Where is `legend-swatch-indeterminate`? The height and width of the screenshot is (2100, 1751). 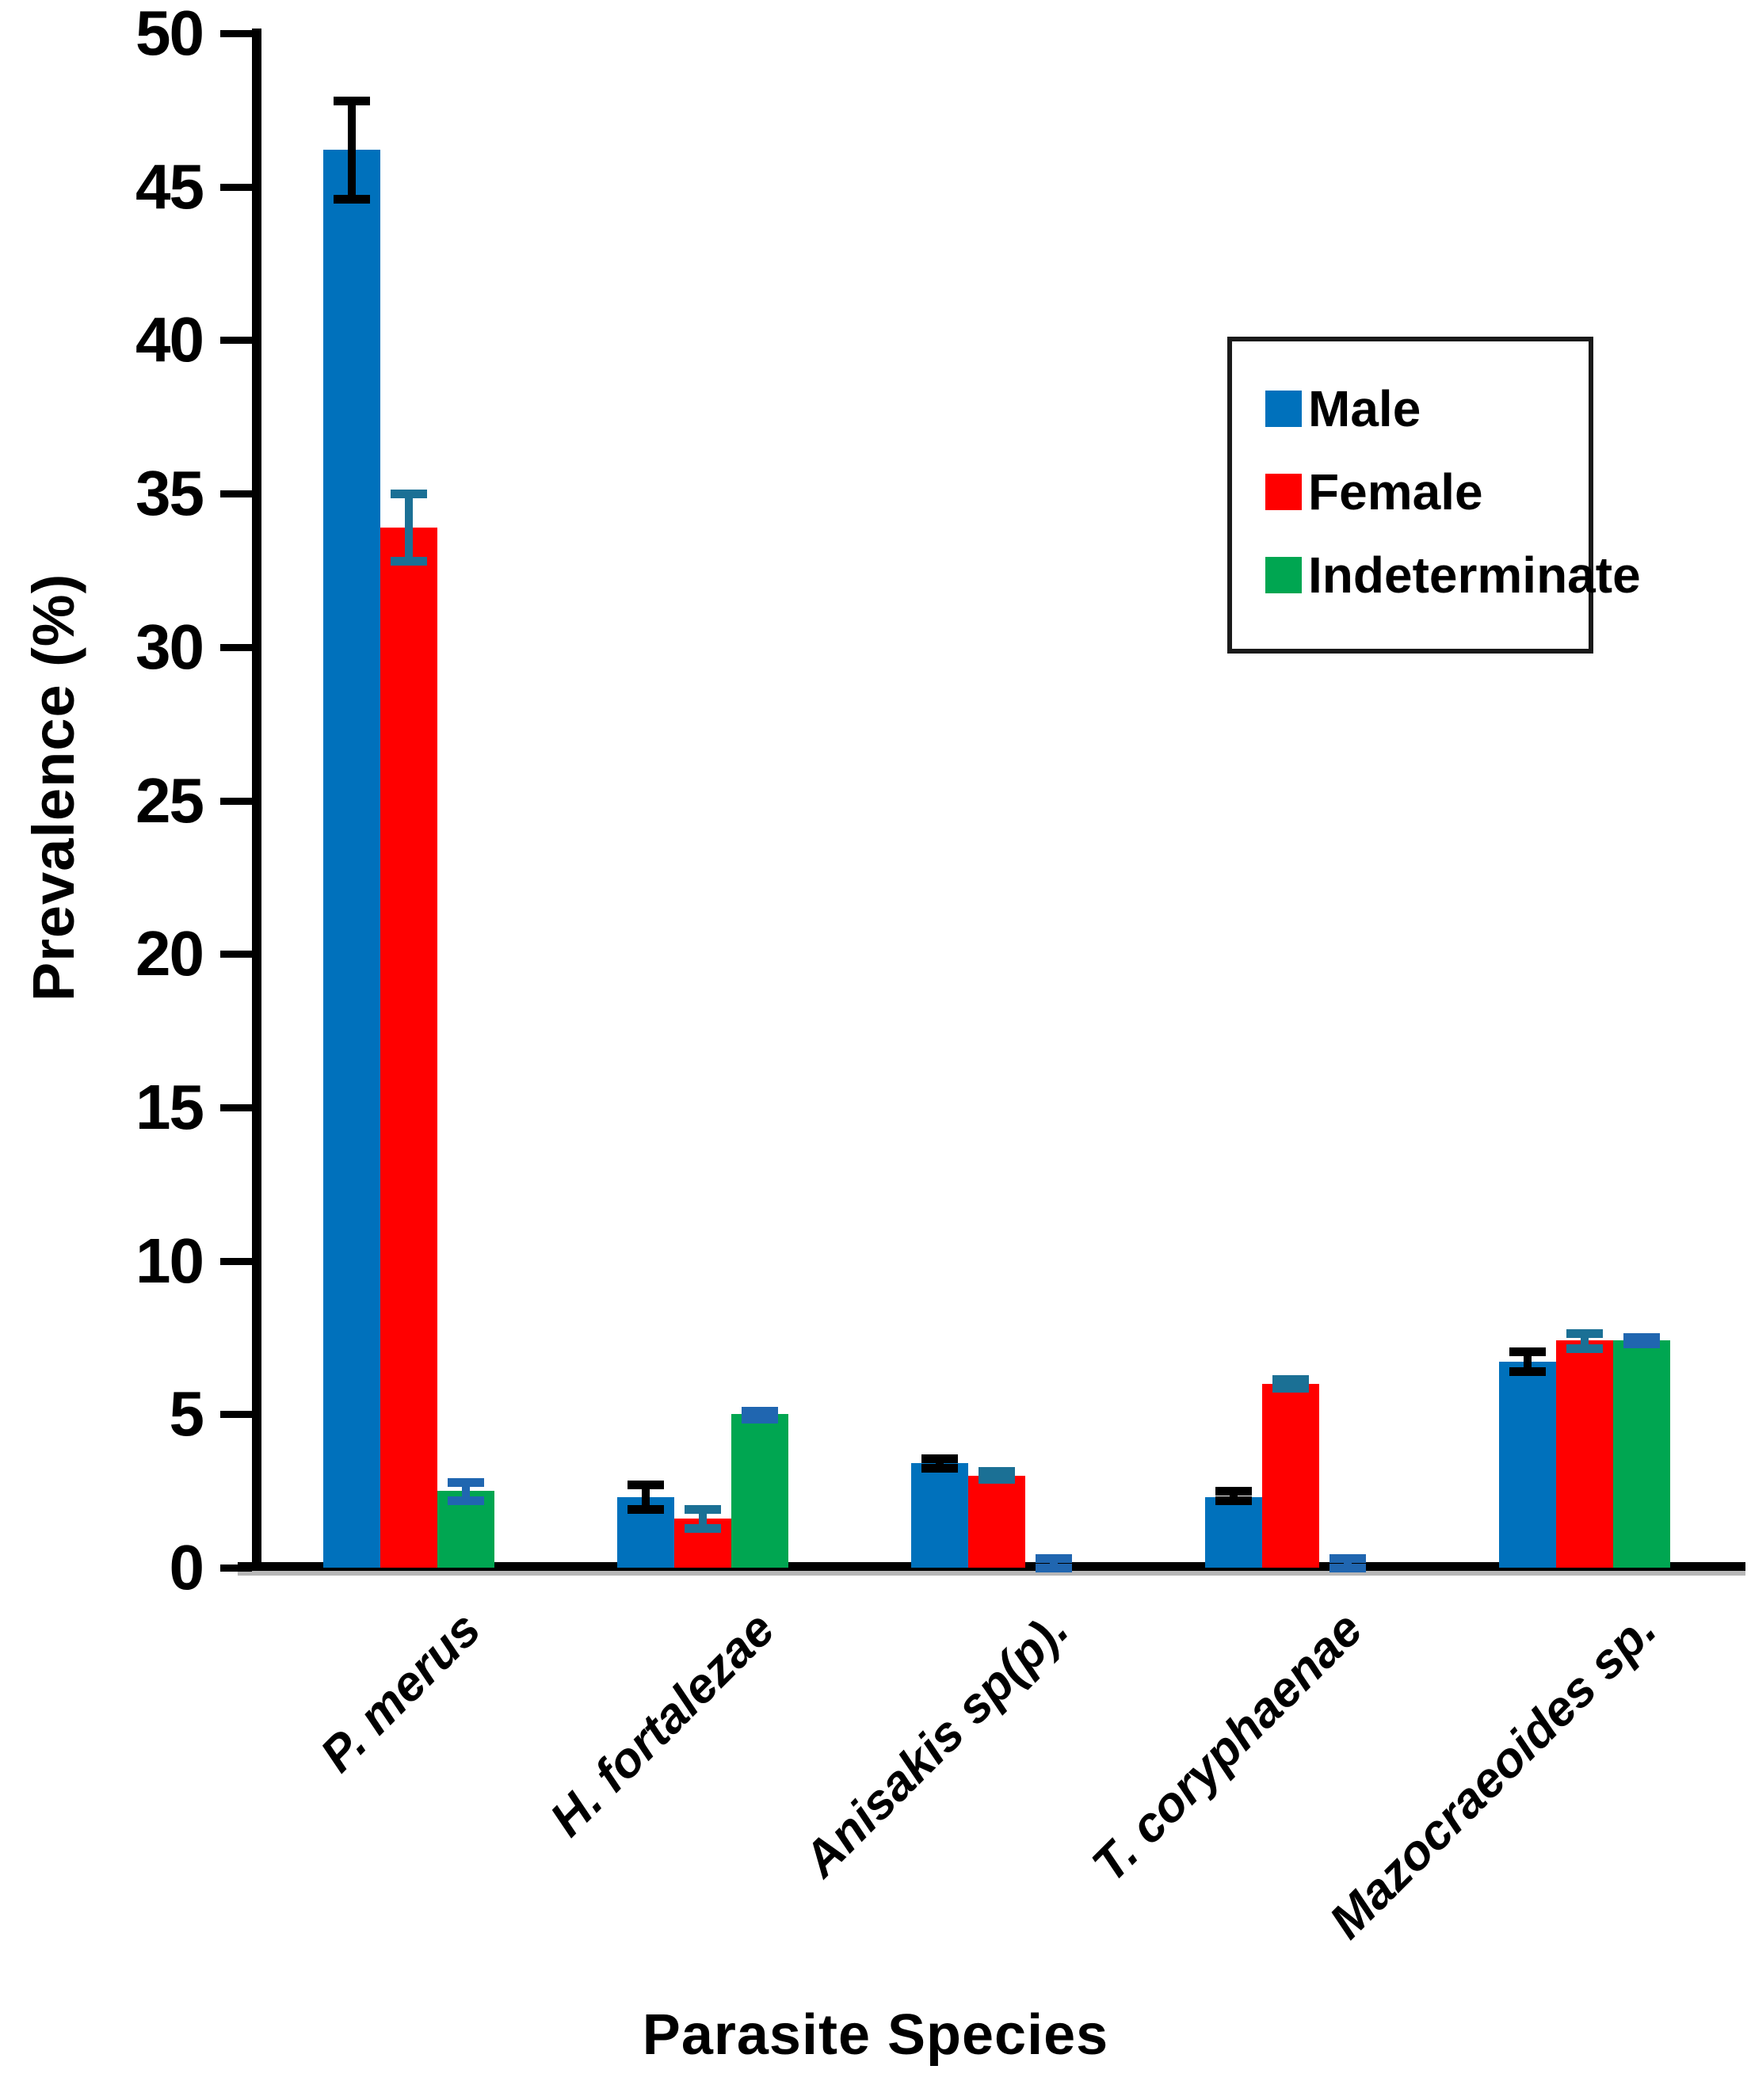
legend-swatch-indeterminate is located at coordinates (1283, 575).